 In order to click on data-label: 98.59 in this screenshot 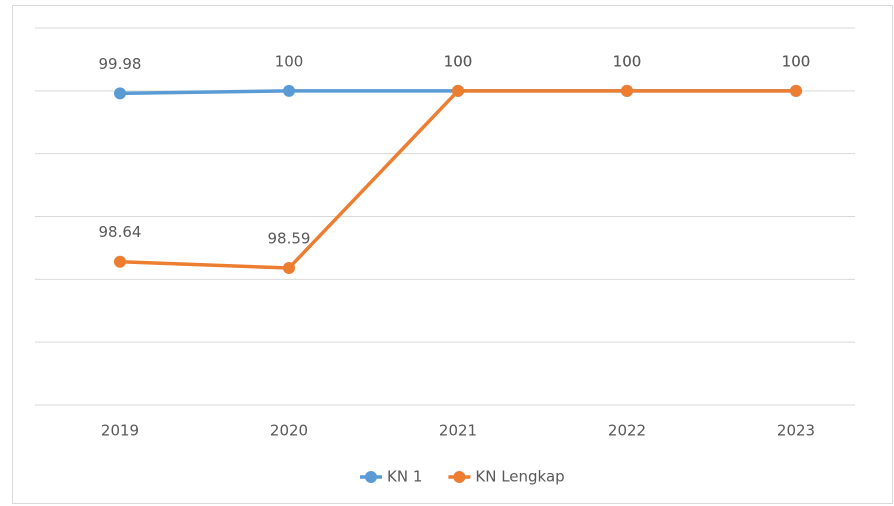, I will do `click(289, 239)`.